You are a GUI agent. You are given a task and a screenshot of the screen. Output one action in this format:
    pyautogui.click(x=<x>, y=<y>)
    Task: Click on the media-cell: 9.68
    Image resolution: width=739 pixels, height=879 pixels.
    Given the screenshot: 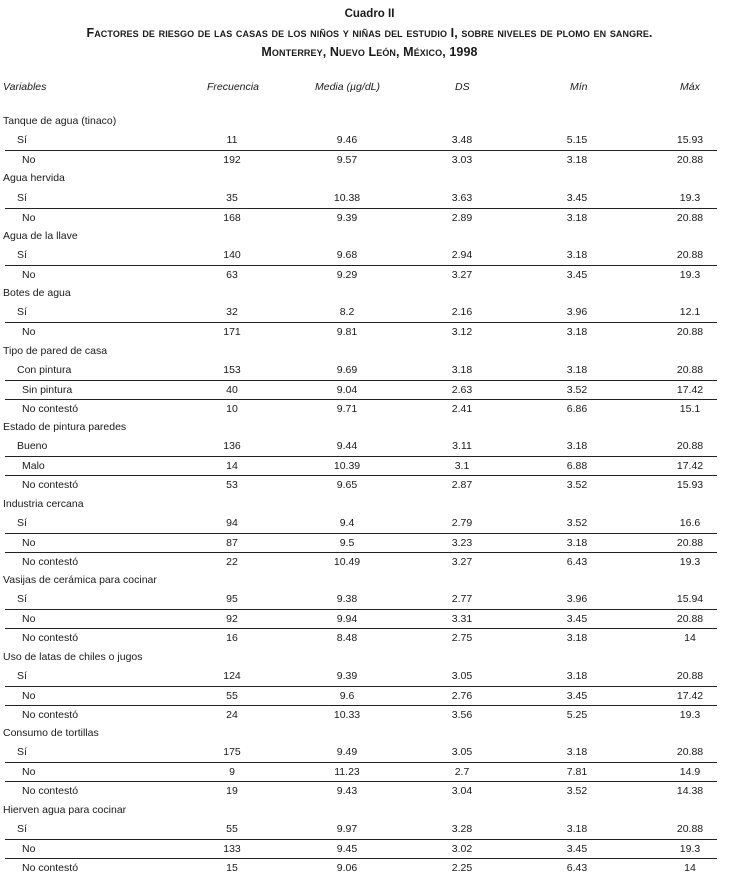 What is the action you would take?
    pyautogui.click(x=347, y=254)
    